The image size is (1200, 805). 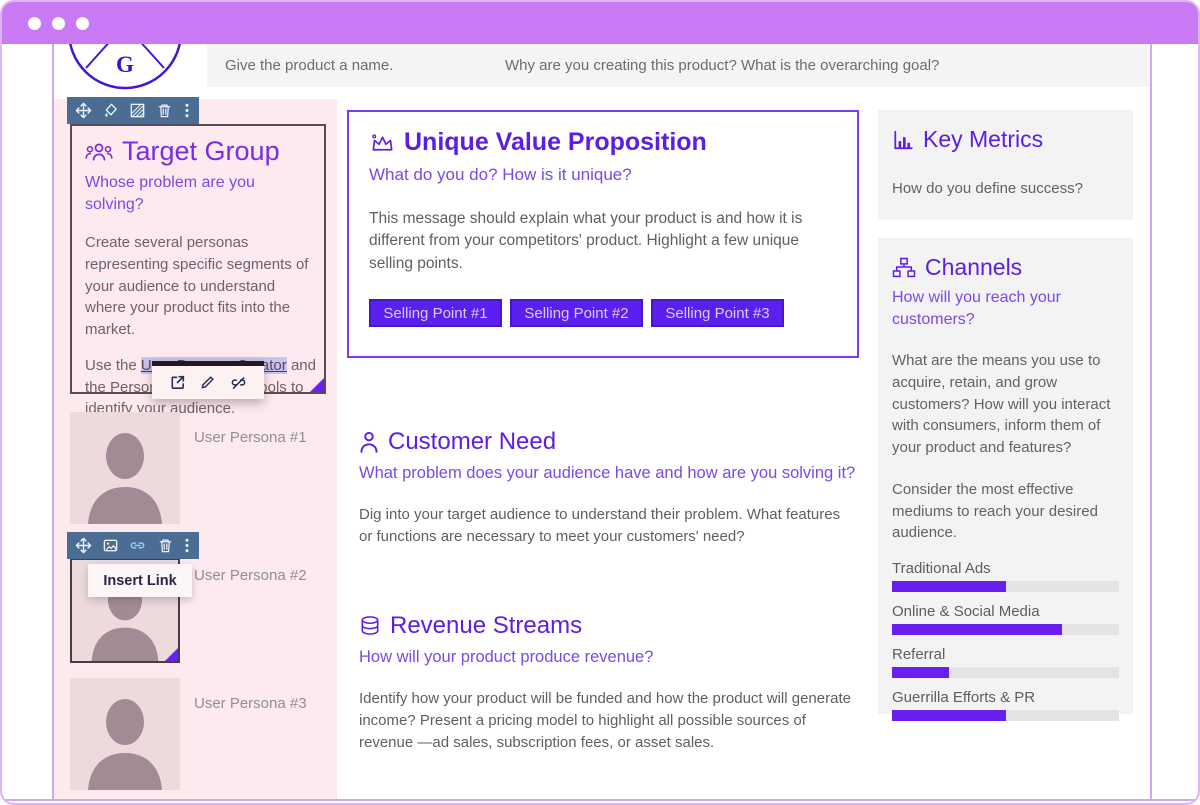 I want to click on revenue-streams-title: Revenue Streams, so click(x=486, y=625).